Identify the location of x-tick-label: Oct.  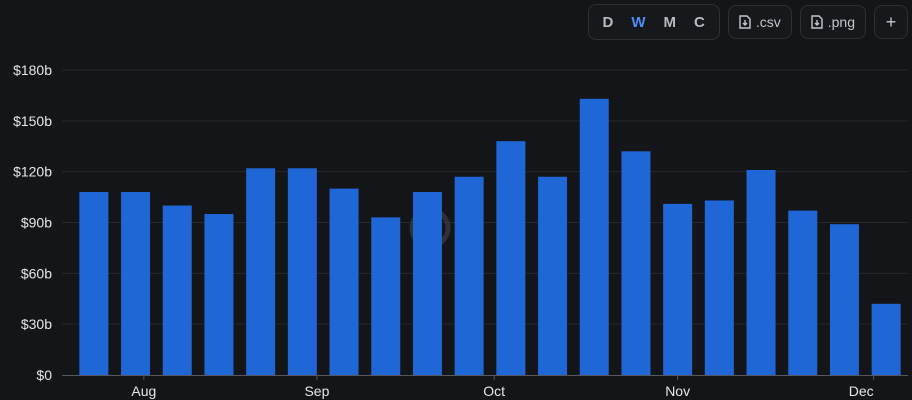
(494, 391).